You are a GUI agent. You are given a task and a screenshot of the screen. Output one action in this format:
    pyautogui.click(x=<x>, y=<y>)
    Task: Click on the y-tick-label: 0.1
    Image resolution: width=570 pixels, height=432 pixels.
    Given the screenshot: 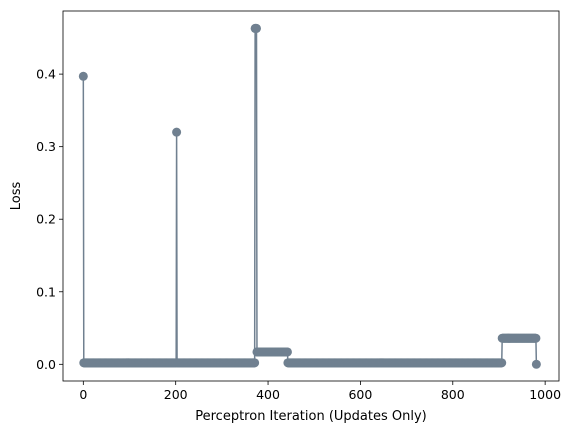 What is the action you would take?
    pyautogui.click(x=46, y=291)
    